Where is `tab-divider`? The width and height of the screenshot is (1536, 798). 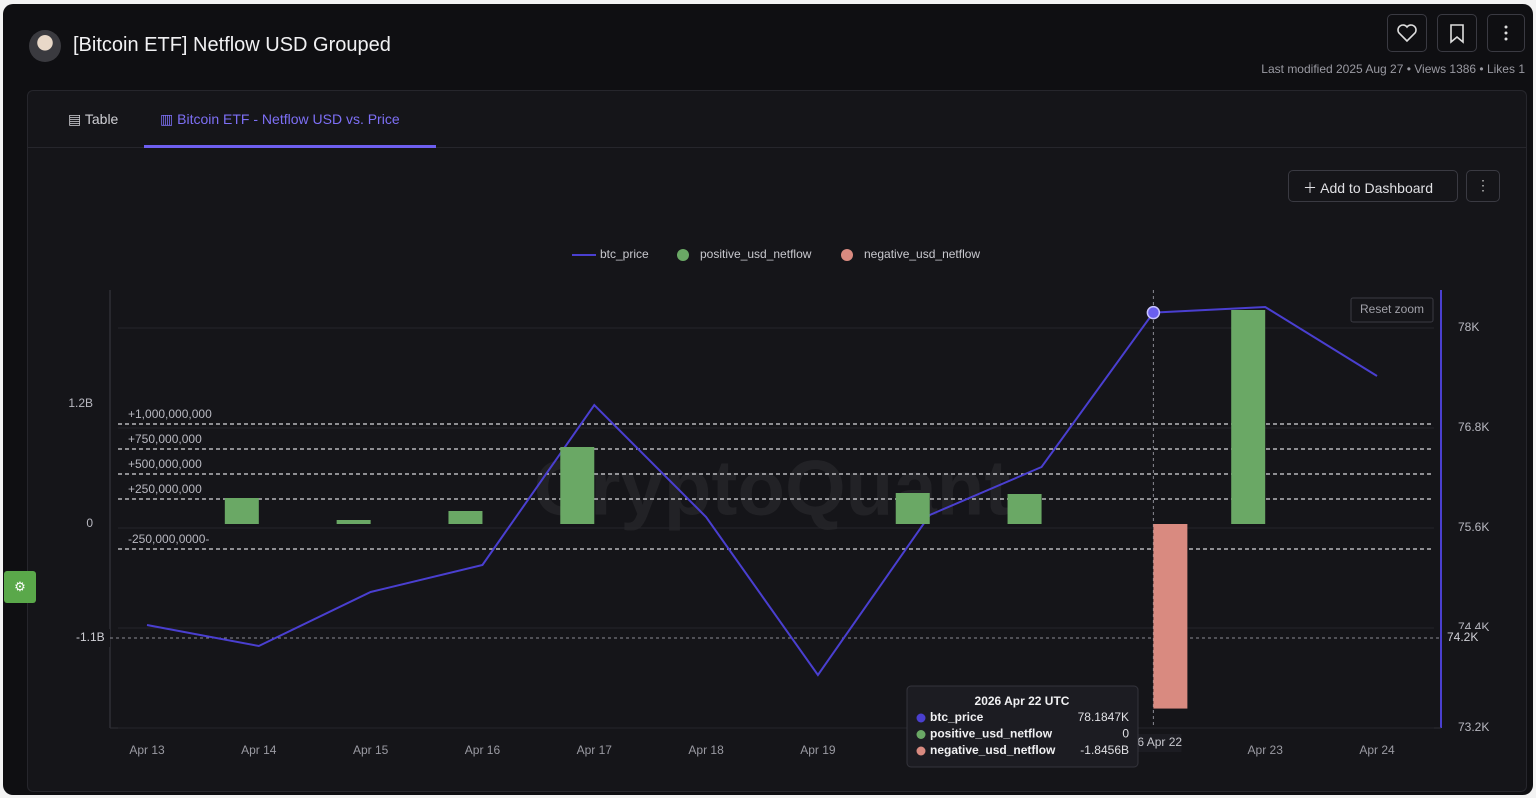
tab-divider is located at coordinates (777, 147).